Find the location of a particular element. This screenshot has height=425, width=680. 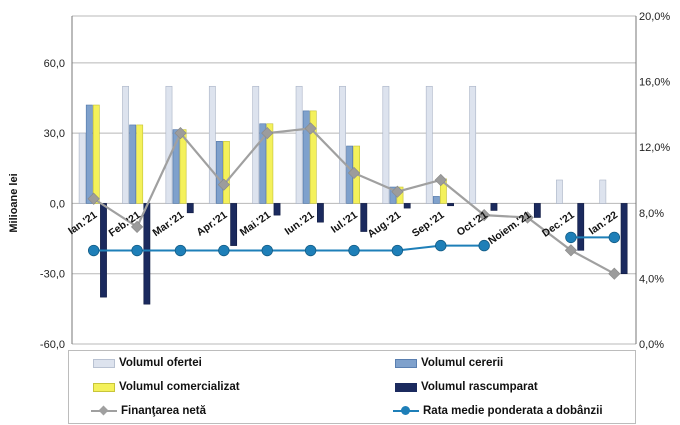

x-tick-label: Aug.'21 is located at coordinates (384, 224).